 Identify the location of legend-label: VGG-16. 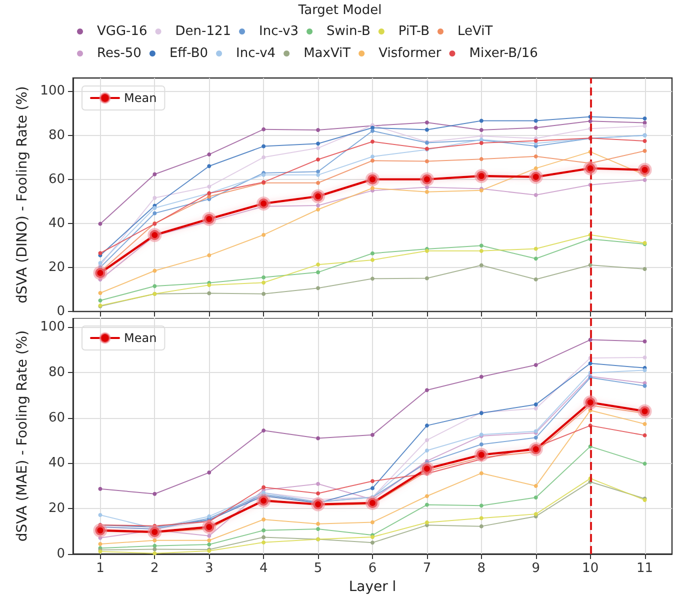
(122, 31).